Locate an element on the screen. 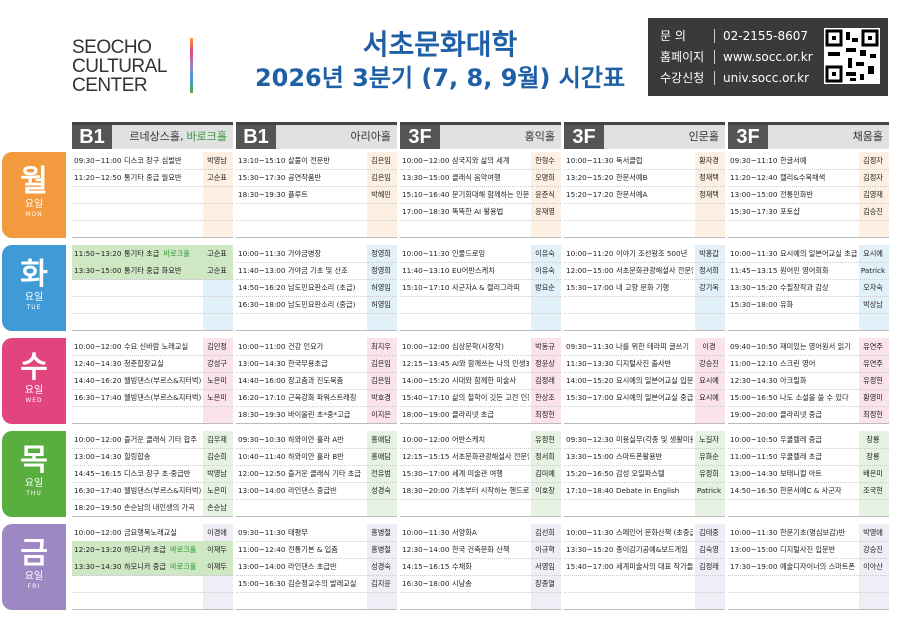 The width and height of the screenshot is (900, 637). session-teacher: 유정현 is located at coordinates (873, 380).